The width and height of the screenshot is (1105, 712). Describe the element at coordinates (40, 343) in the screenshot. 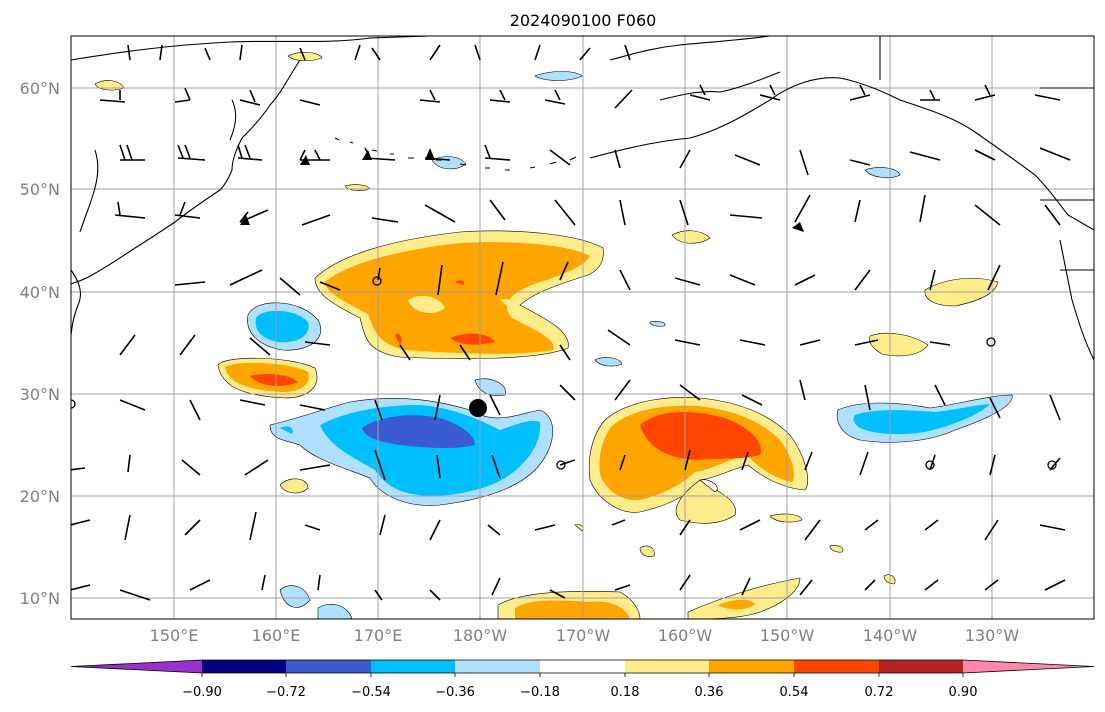

I see `lat-labels: 60°N 50°N 40°N 30°N 20°N 10°N` at that location.